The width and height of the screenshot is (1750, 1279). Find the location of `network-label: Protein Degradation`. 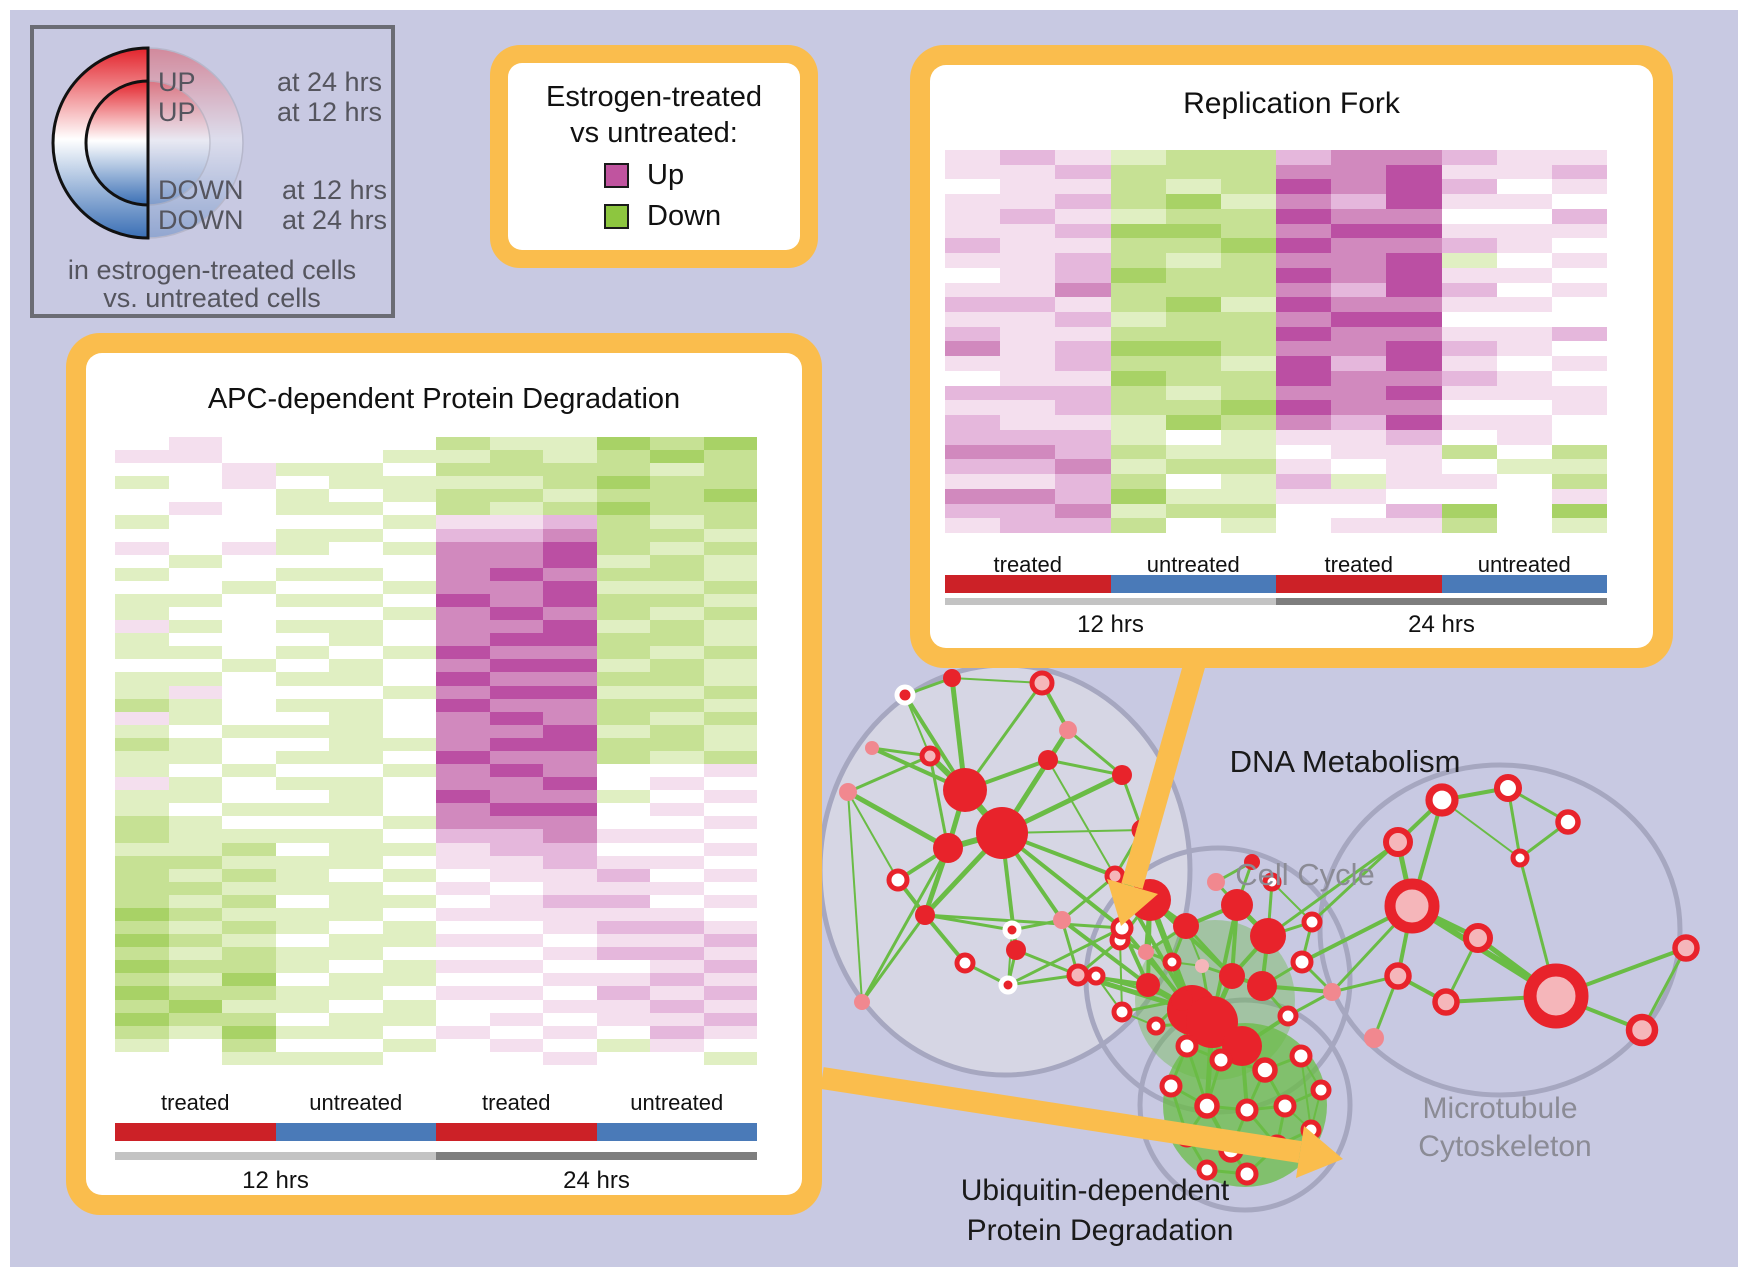

network-label: Protein Degradation is located at coordinates (1100, 1230).